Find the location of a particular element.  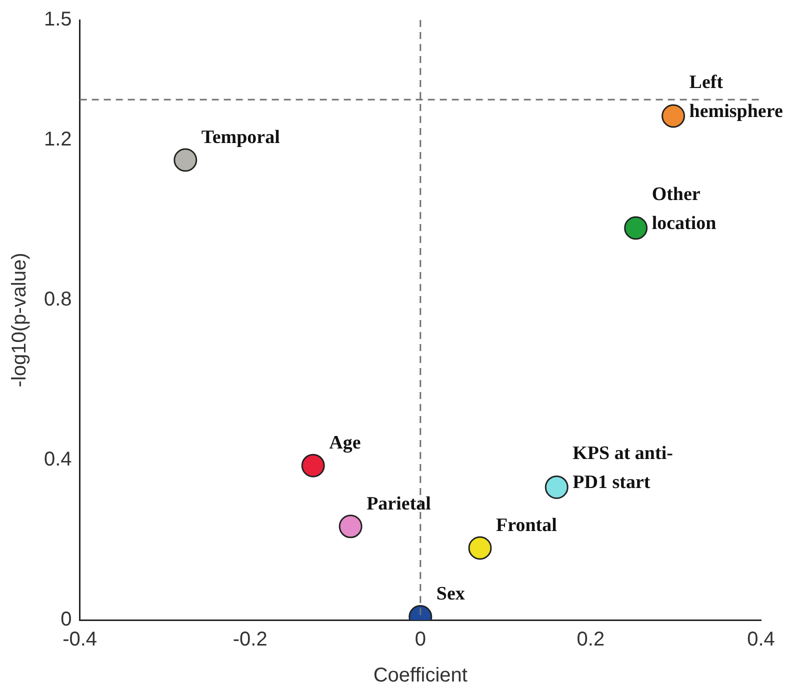

x-axis-title: Coefficient is located at coordinates (420, 675).